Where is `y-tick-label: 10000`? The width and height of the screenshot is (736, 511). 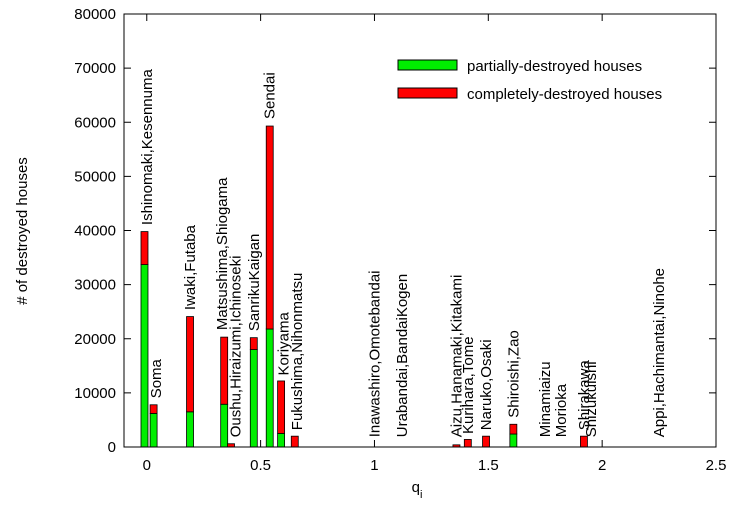 y-tick-label: 10000 is located at coordinates (95, 393).